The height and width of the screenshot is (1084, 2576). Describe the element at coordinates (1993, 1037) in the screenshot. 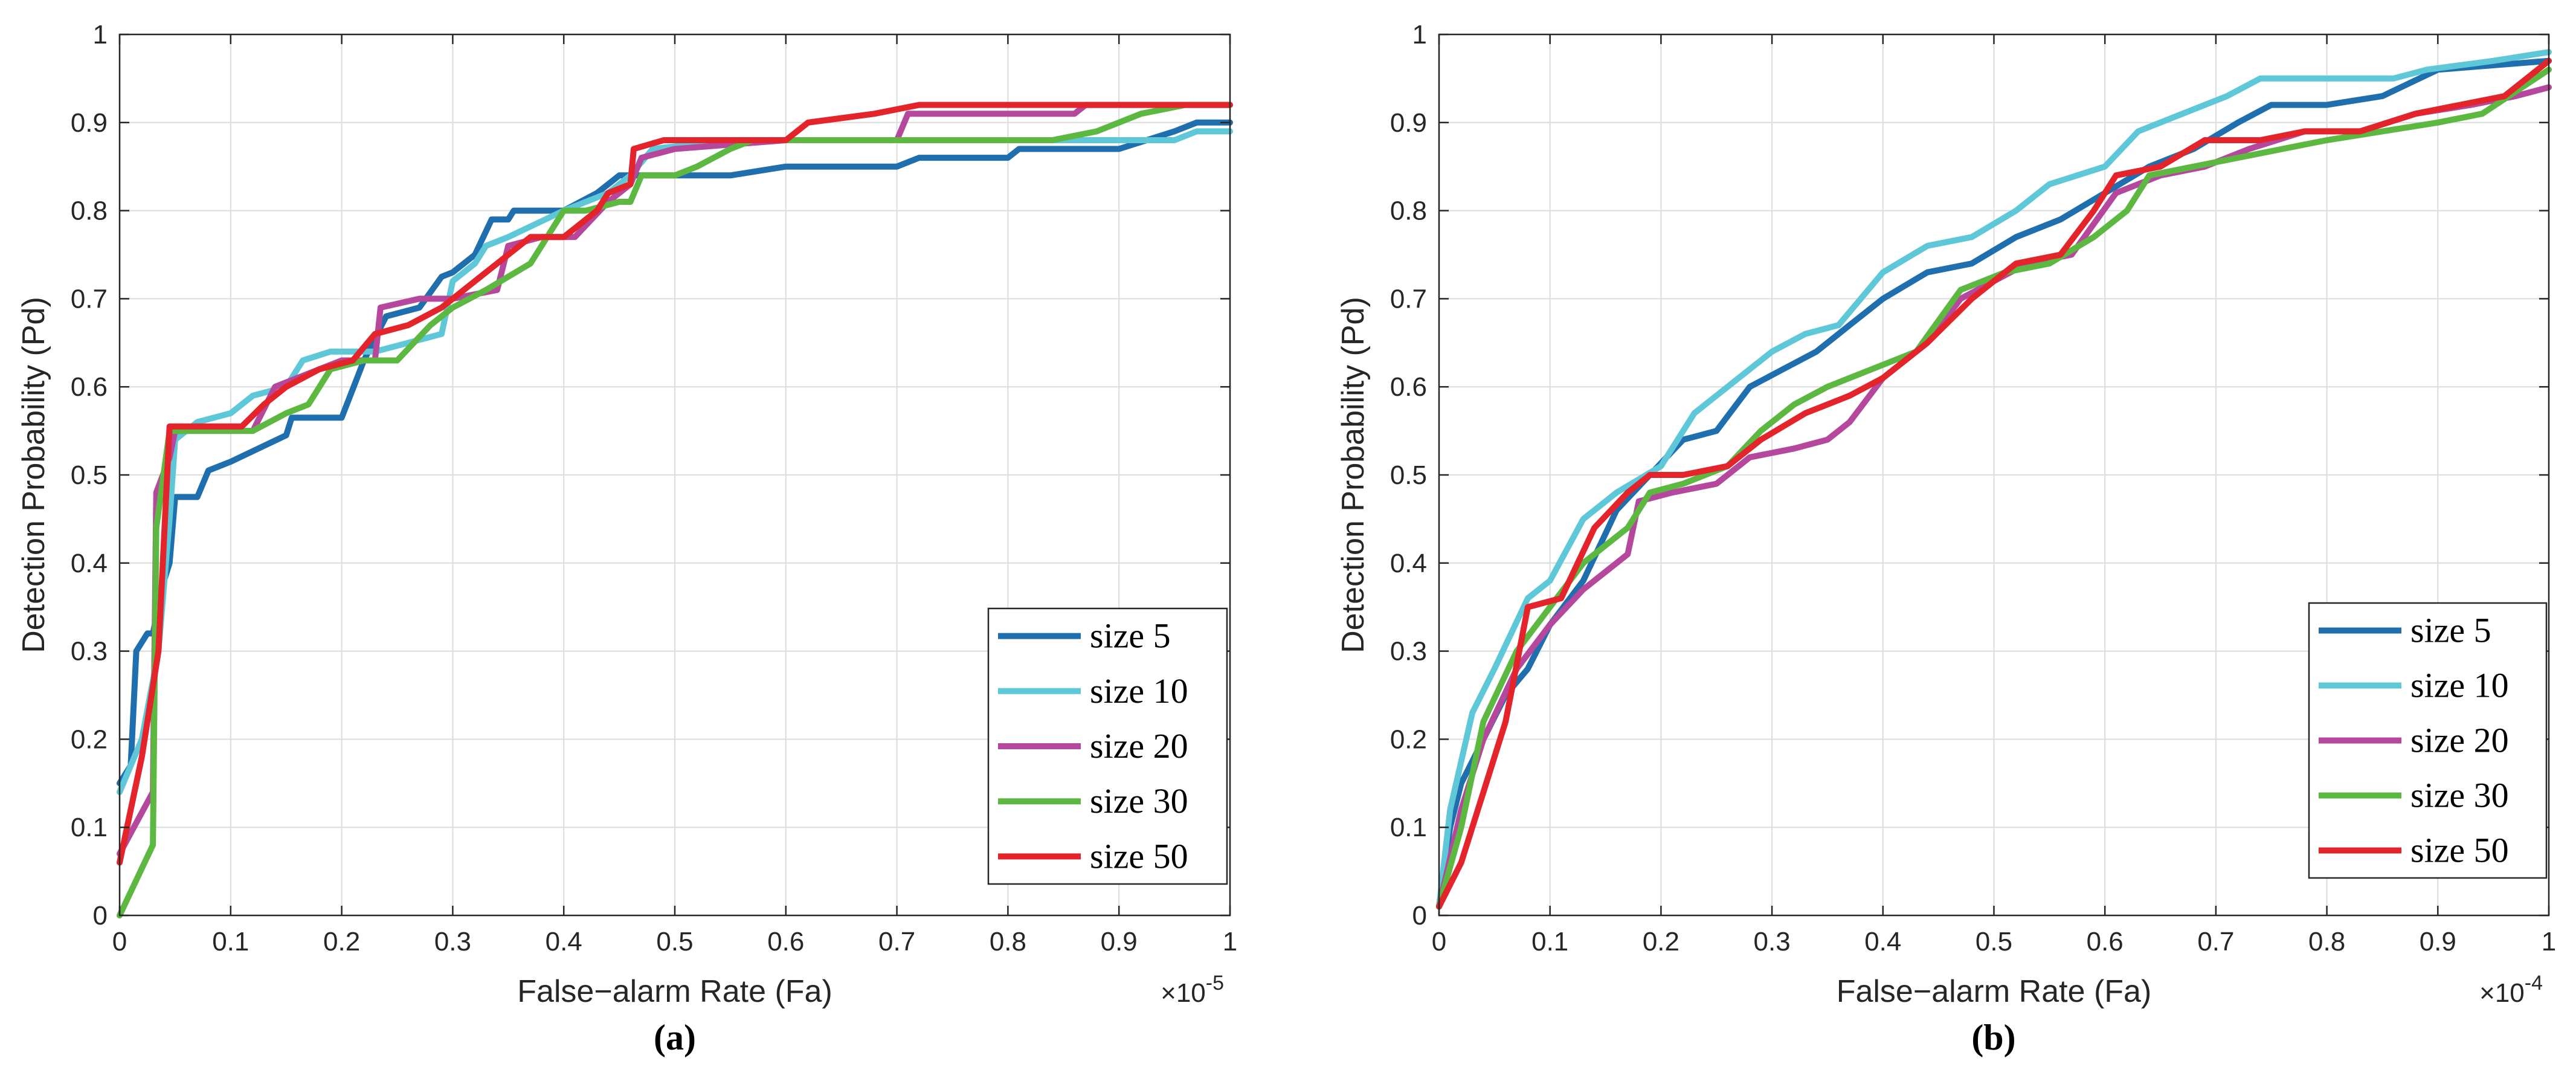

I see `panel-caption: (b)` at that location.